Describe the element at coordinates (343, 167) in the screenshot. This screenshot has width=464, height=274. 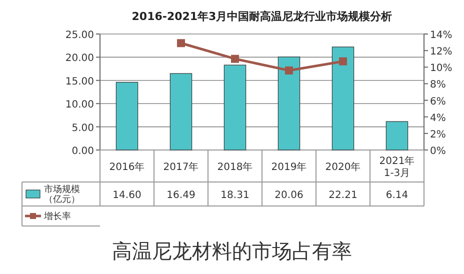
I see `x-tick-label: 2020年` at that location.